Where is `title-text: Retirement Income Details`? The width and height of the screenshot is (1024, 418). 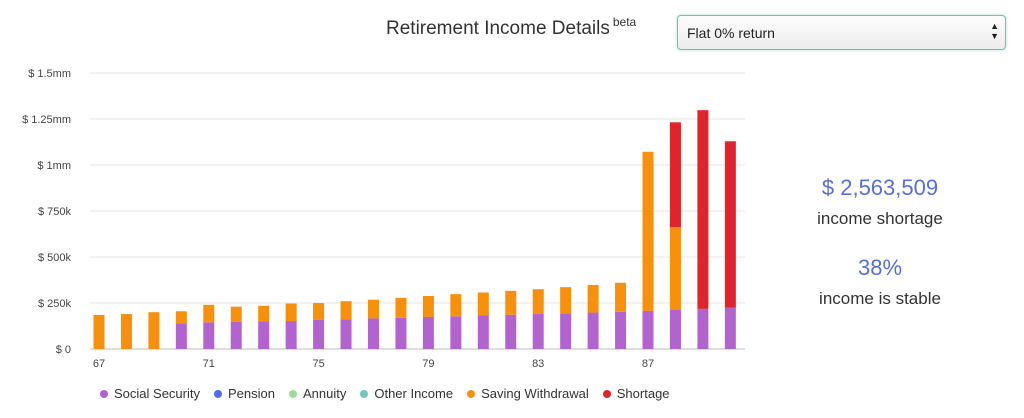
title-text: Retirement Income Details is located at coordinates (498, 28).